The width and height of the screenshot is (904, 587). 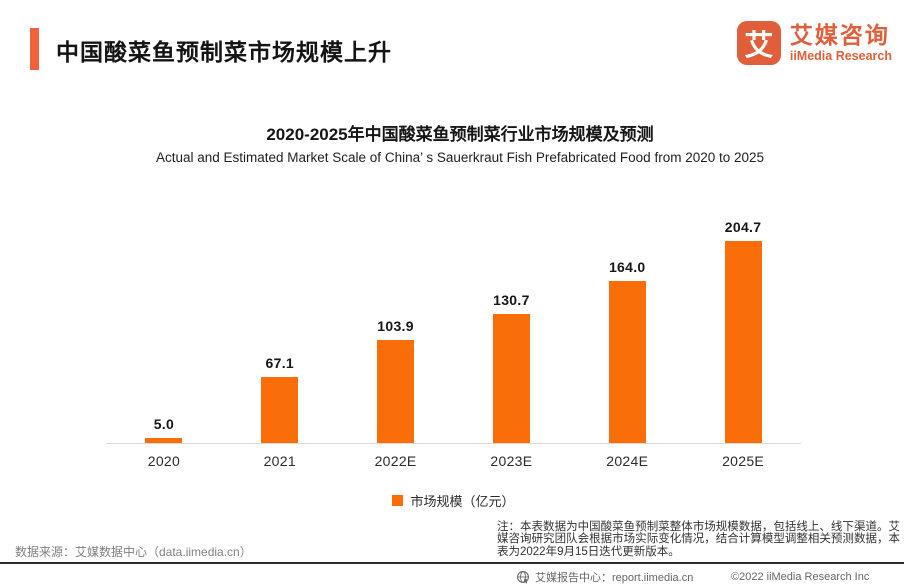 What do you see at coordinates (614, 578) in the screenshot?
I see `report-center-label: 艾媒报告中心：report.iimedia.cn` at bounding box center [614, 578].